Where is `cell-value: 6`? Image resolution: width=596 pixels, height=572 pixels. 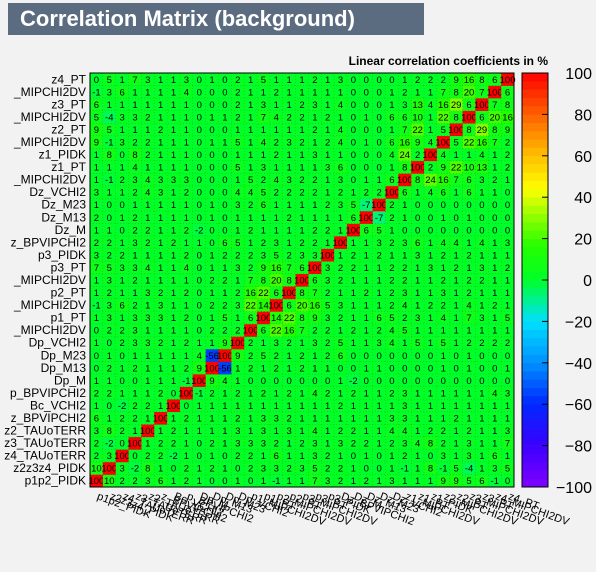 cell-value: 6 is located at coordinates (468, 105).